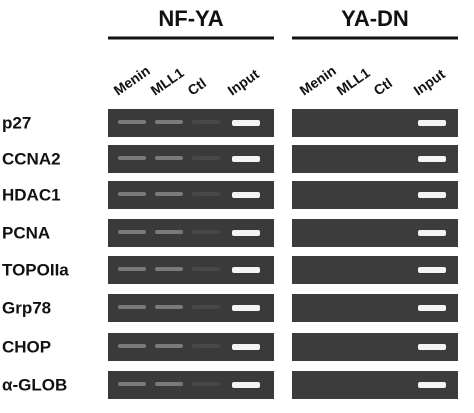  I want to click on group-title: NF-YA, so click(190, 18).